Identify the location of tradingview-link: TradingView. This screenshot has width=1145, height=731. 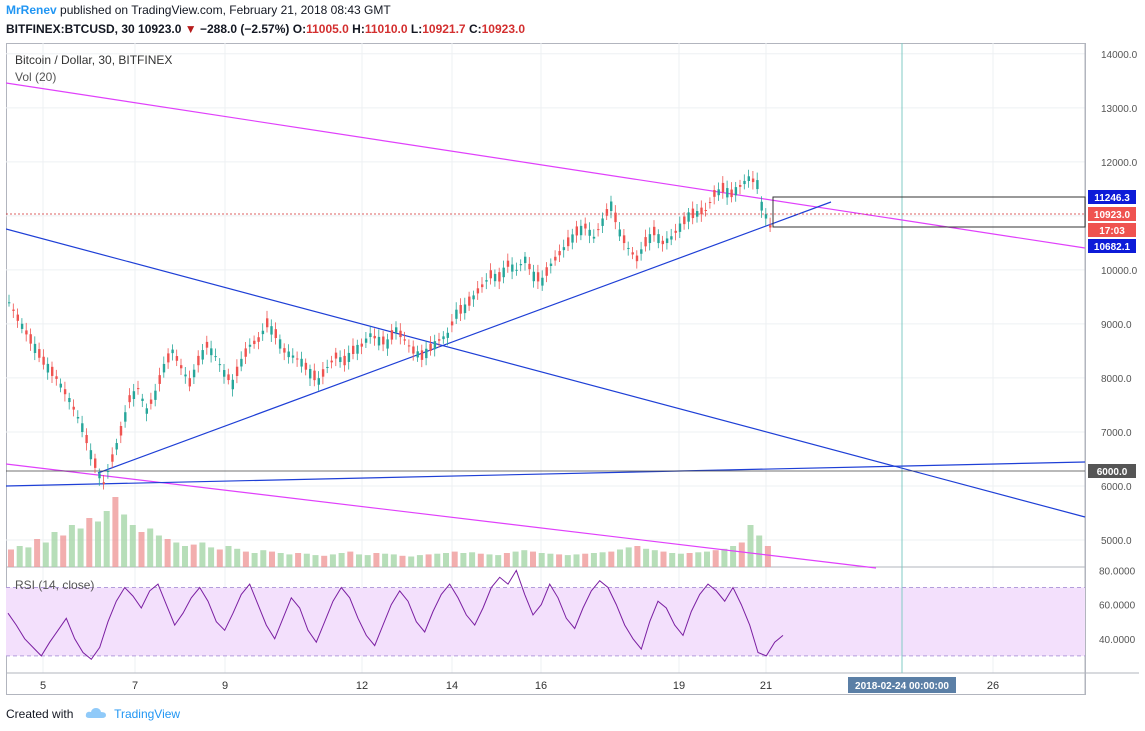
(147, 714).